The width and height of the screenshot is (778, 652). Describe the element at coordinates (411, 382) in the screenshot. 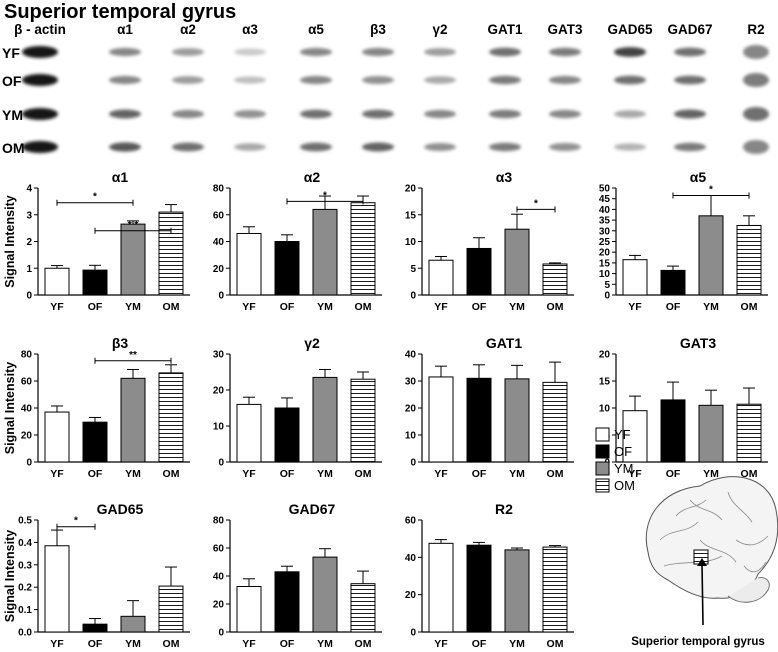

I see `y-tick-label: 30` at that location.